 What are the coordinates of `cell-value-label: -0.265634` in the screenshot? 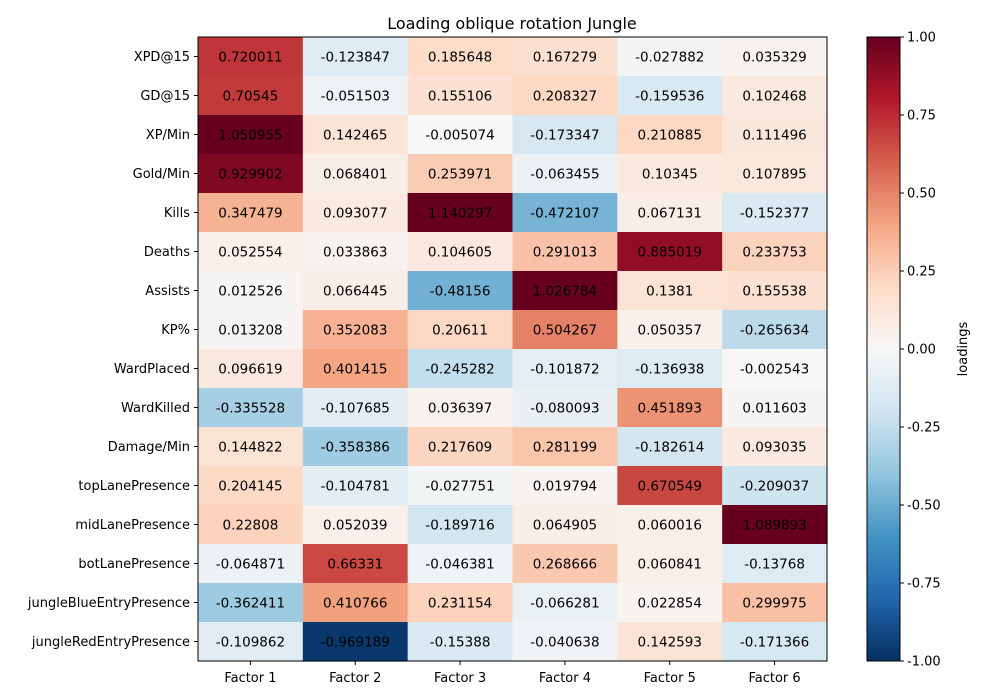 It's located at (774, 330).